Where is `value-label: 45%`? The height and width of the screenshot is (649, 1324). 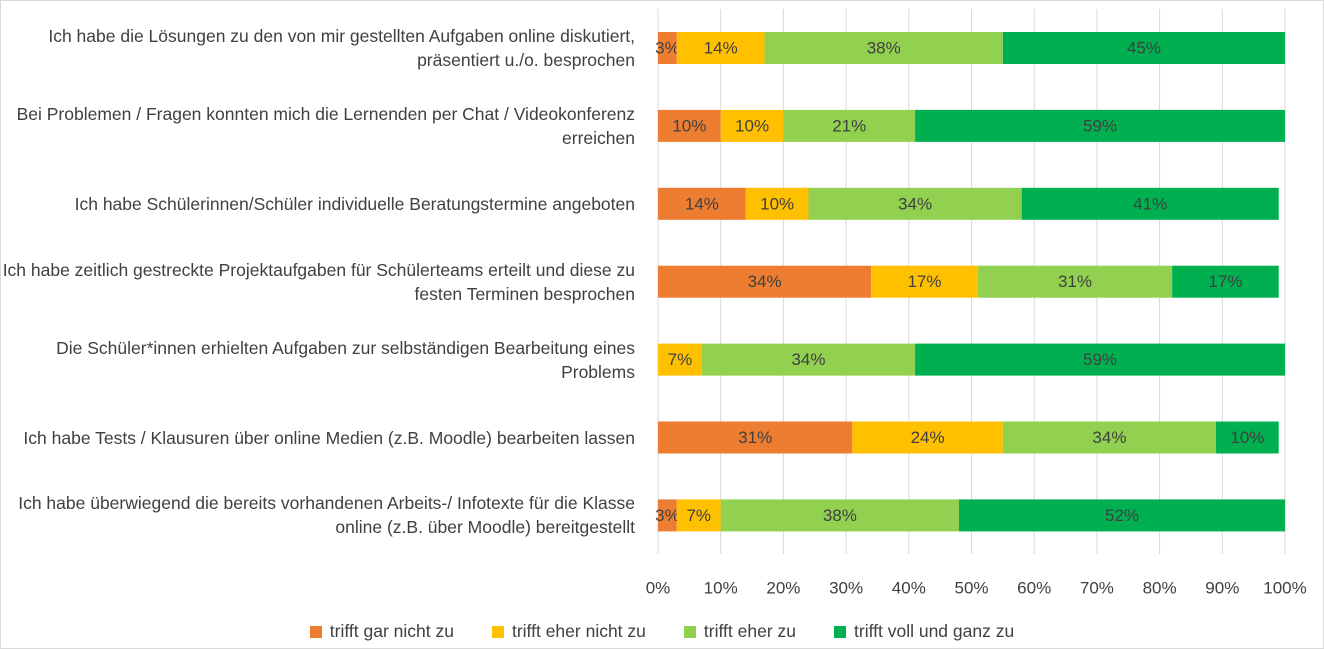 value-label: 45% is located at coordinates (1144, 47).